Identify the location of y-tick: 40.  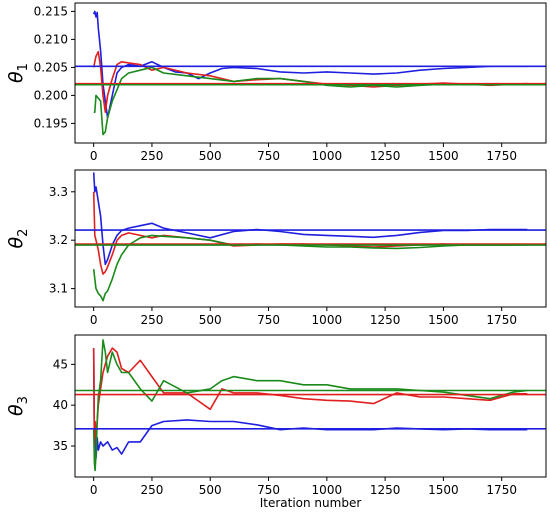
(64, 405).